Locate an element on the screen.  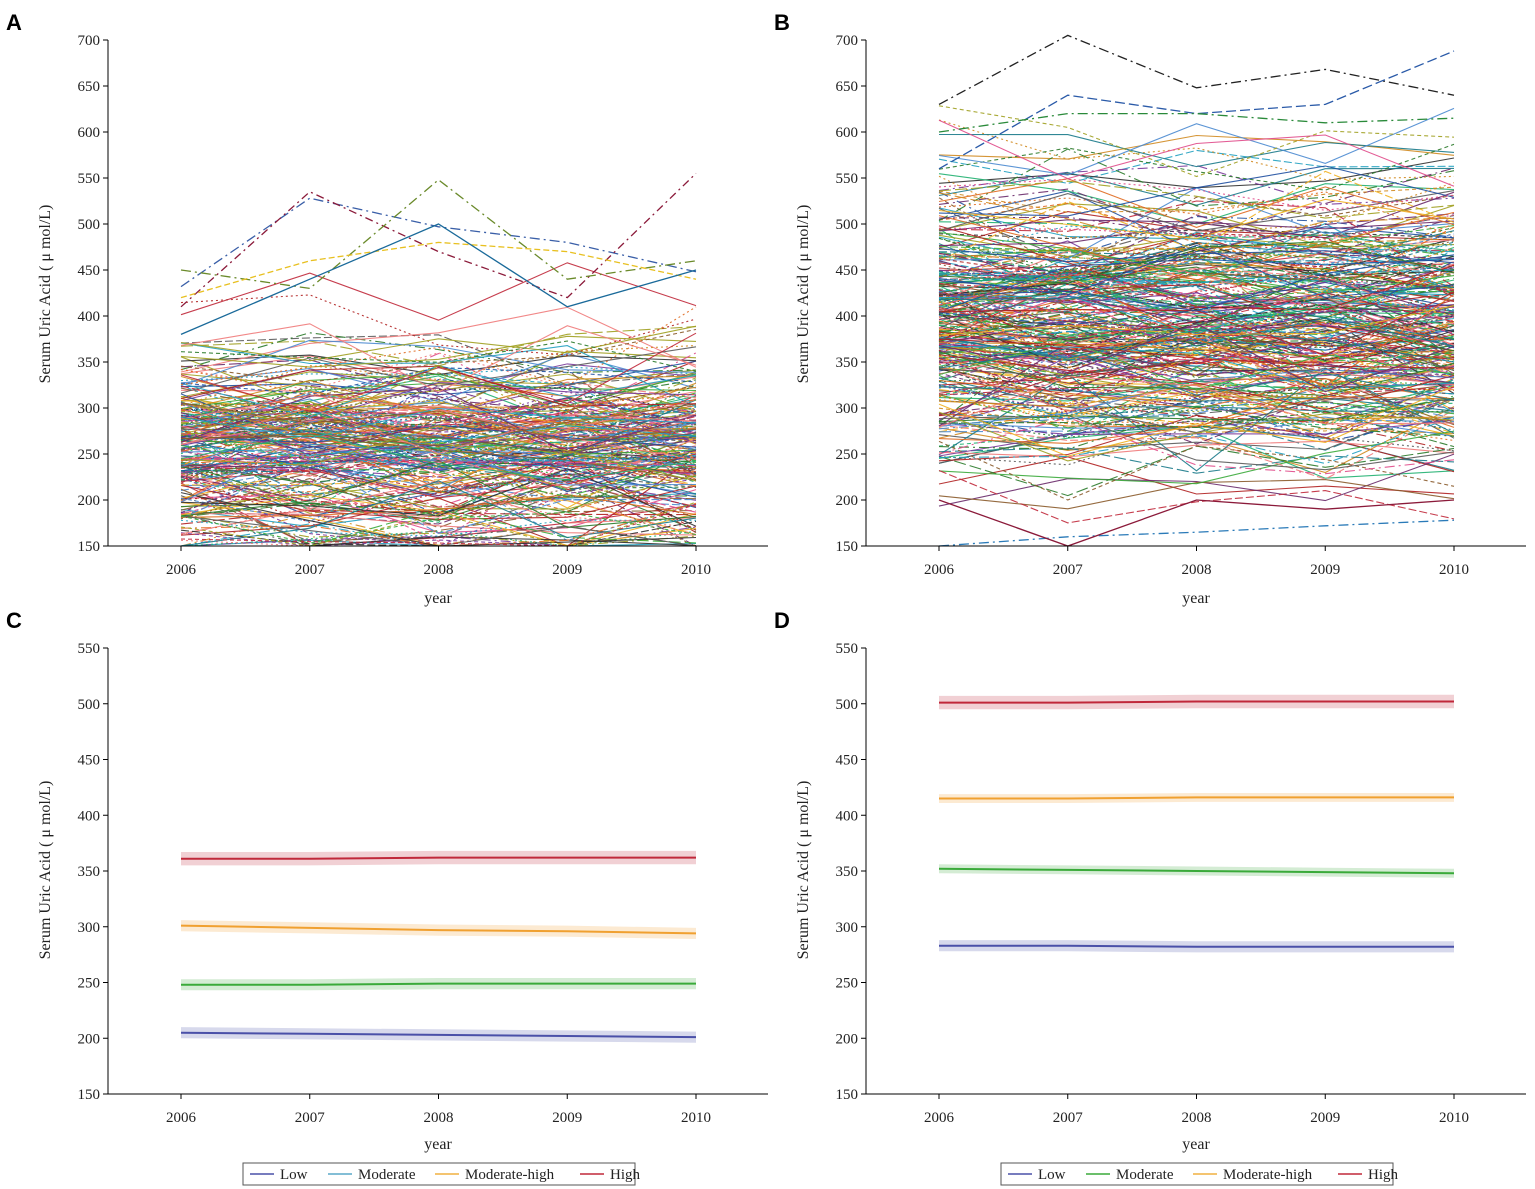
y-tick-label: 400 is located at coordinates (847, 816).